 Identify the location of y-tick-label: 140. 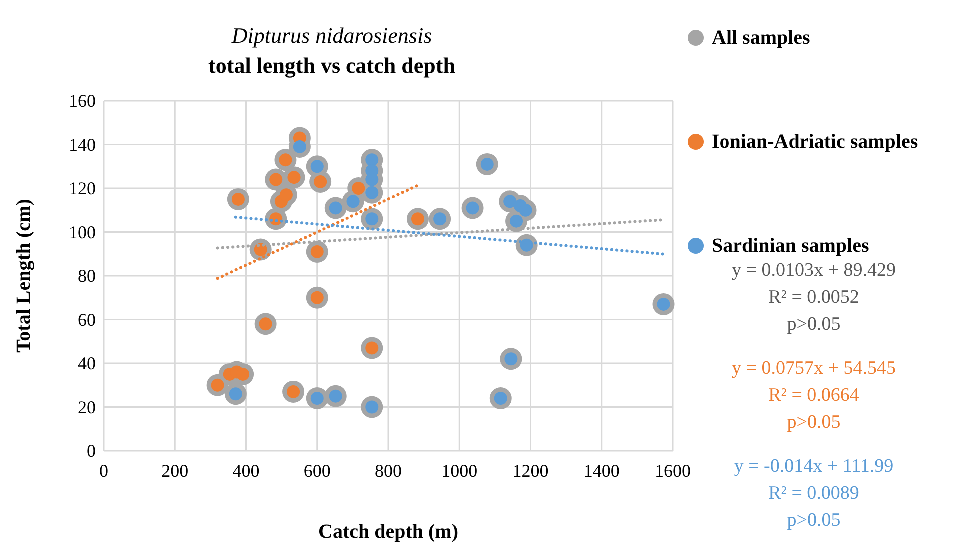
(82, 144).